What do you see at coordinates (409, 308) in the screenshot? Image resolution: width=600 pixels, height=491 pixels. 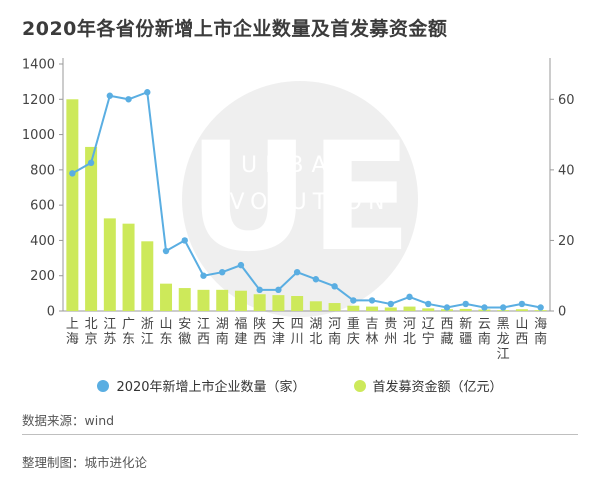 I see `bar-河北` at bounding box center [409, 308].